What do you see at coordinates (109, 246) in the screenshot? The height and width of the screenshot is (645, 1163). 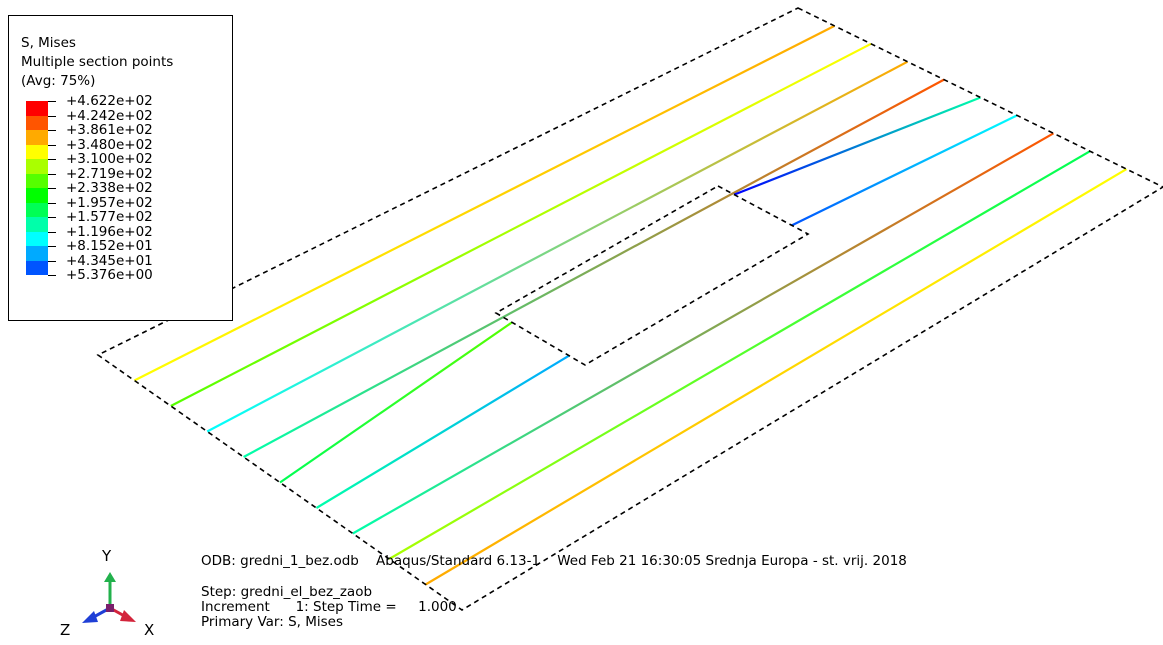 I see `legend-level-label: +8.152e+01` at bounding box center [109, 246].